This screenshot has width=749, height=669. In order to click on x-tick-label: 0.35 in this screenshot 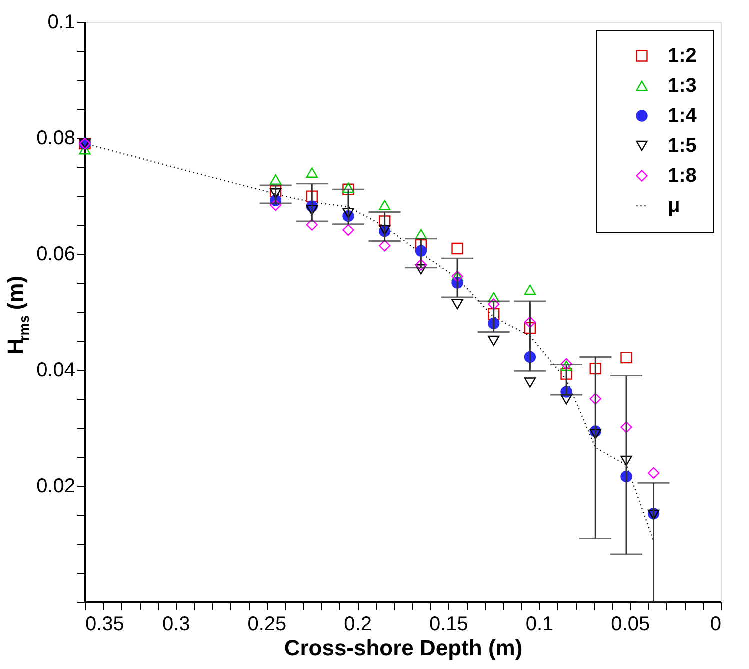, I will do `click(105, 625)`.